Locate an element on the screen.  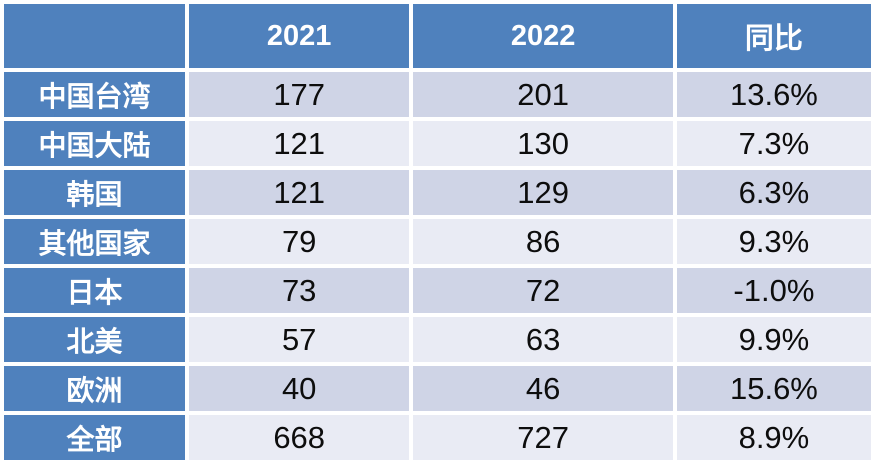
value-yoy: 15.6% is located at coordinates (773, 388).